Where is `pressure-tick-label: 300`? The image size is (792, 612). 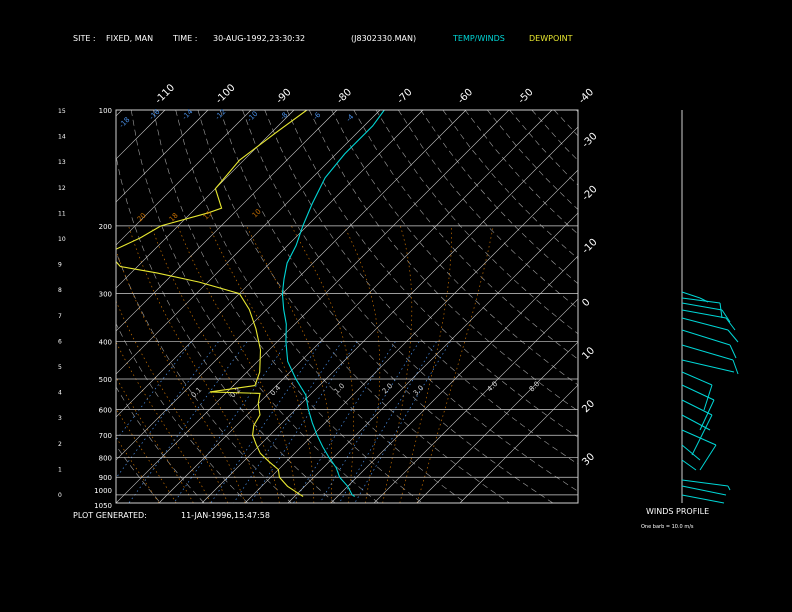
pressure-tick-label: 300 is located at coordinates (105, 295).